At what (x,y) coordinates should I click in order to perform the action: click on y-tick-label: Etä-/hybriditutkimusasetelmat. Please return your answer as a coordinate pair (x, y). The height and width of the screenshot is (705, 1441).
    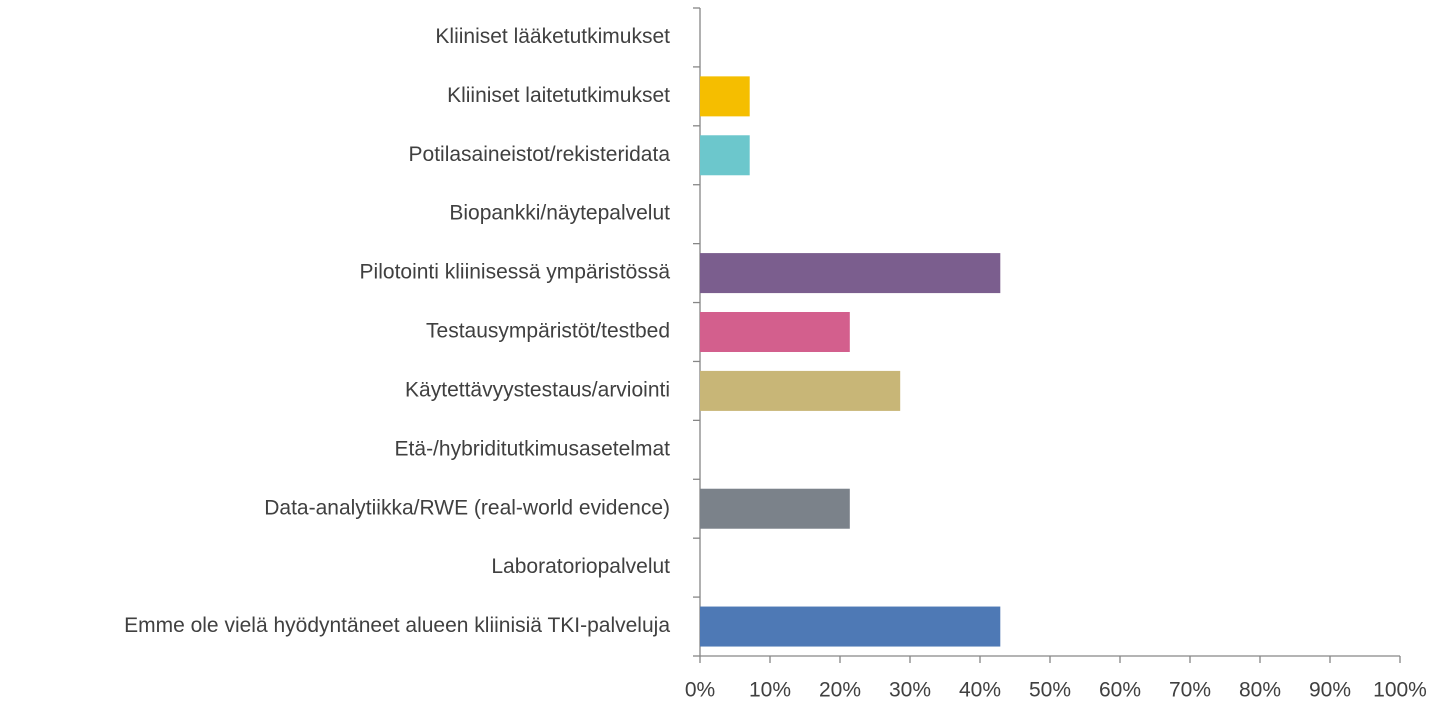
    Looking at the image, I should click on (533, 448).